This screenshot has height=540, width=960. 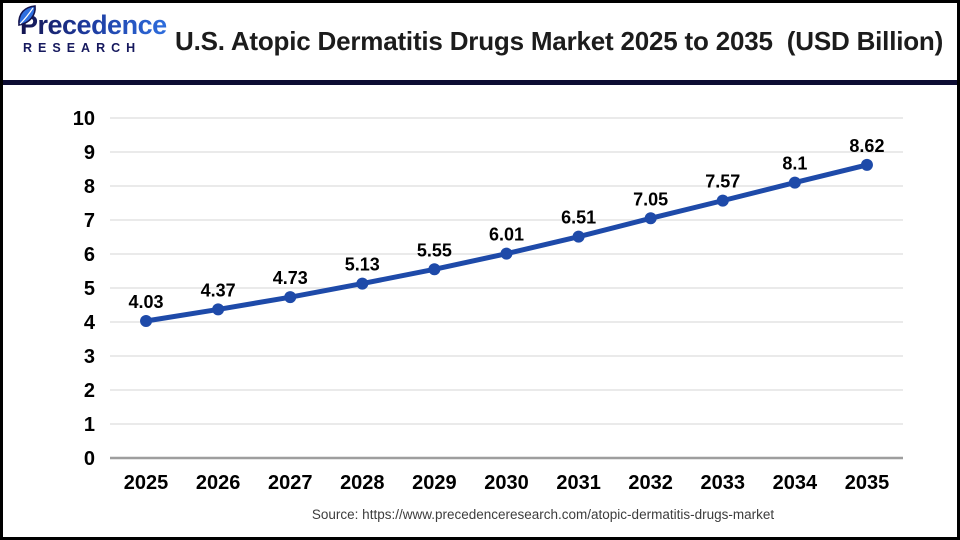 I want to click on x-tick-label: 2029, so click(x=434, y=483).